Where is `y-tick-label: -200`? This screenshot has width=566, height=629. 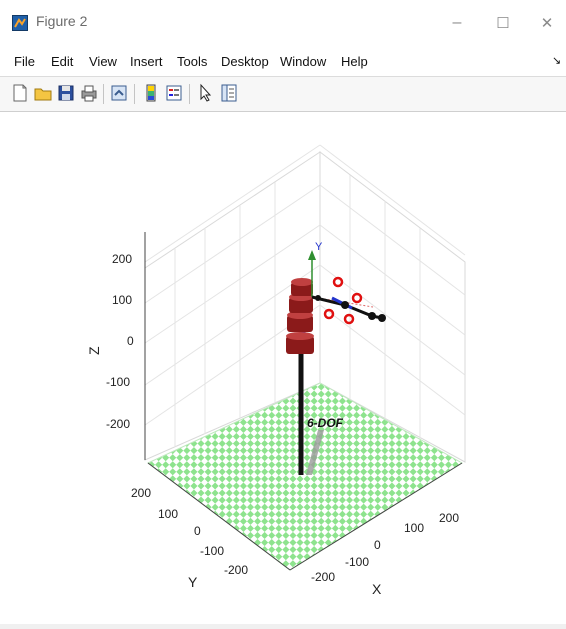
y-tick-label: -200 is located at coordinates (236, 570).